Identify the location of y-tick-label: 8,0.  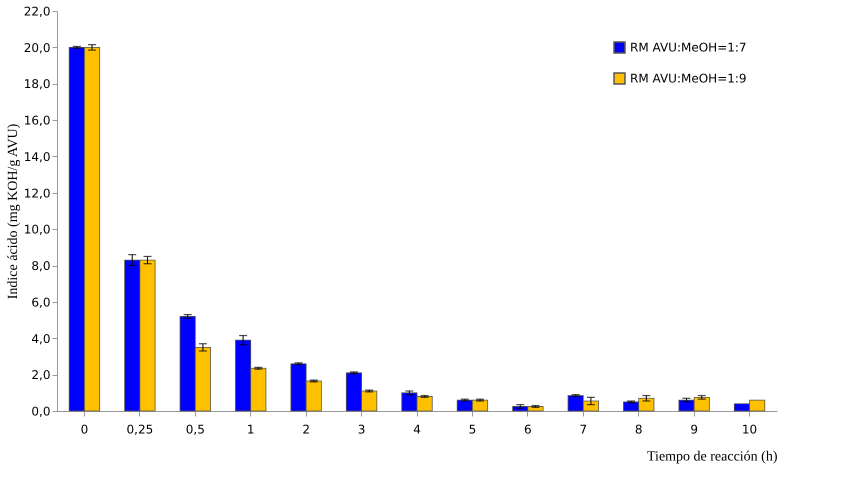
(40, 266).